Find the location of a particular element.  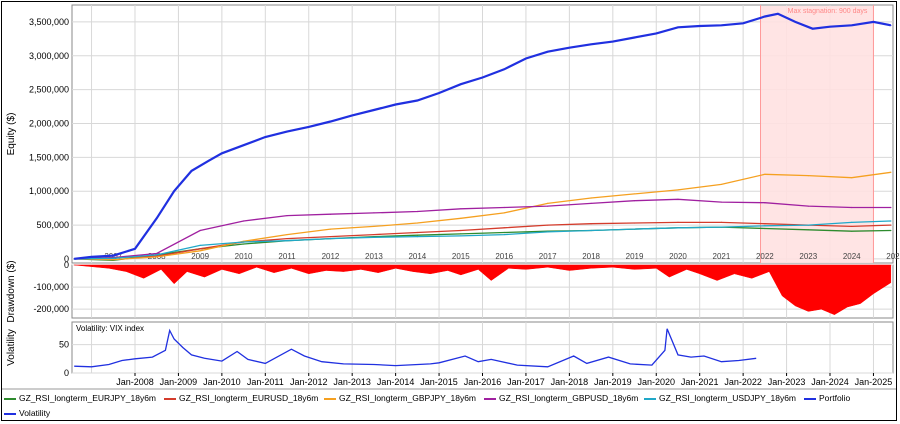

legend-swatch-volatility is located at coordinates (10, 413).